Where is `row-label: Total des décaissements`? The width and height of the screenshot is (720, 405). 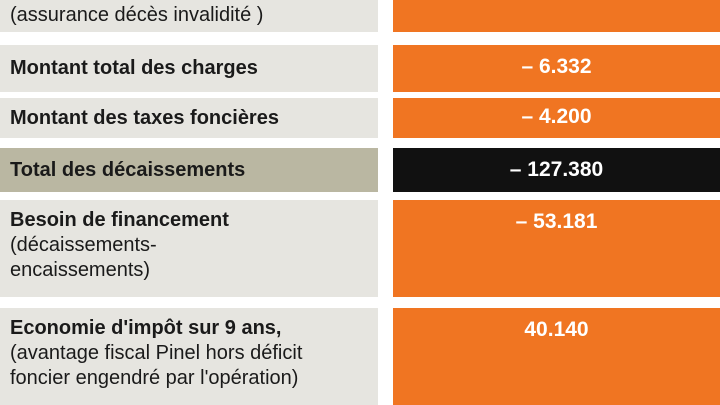
row-label: Total des décaissements is located at coordinates (189, 170).